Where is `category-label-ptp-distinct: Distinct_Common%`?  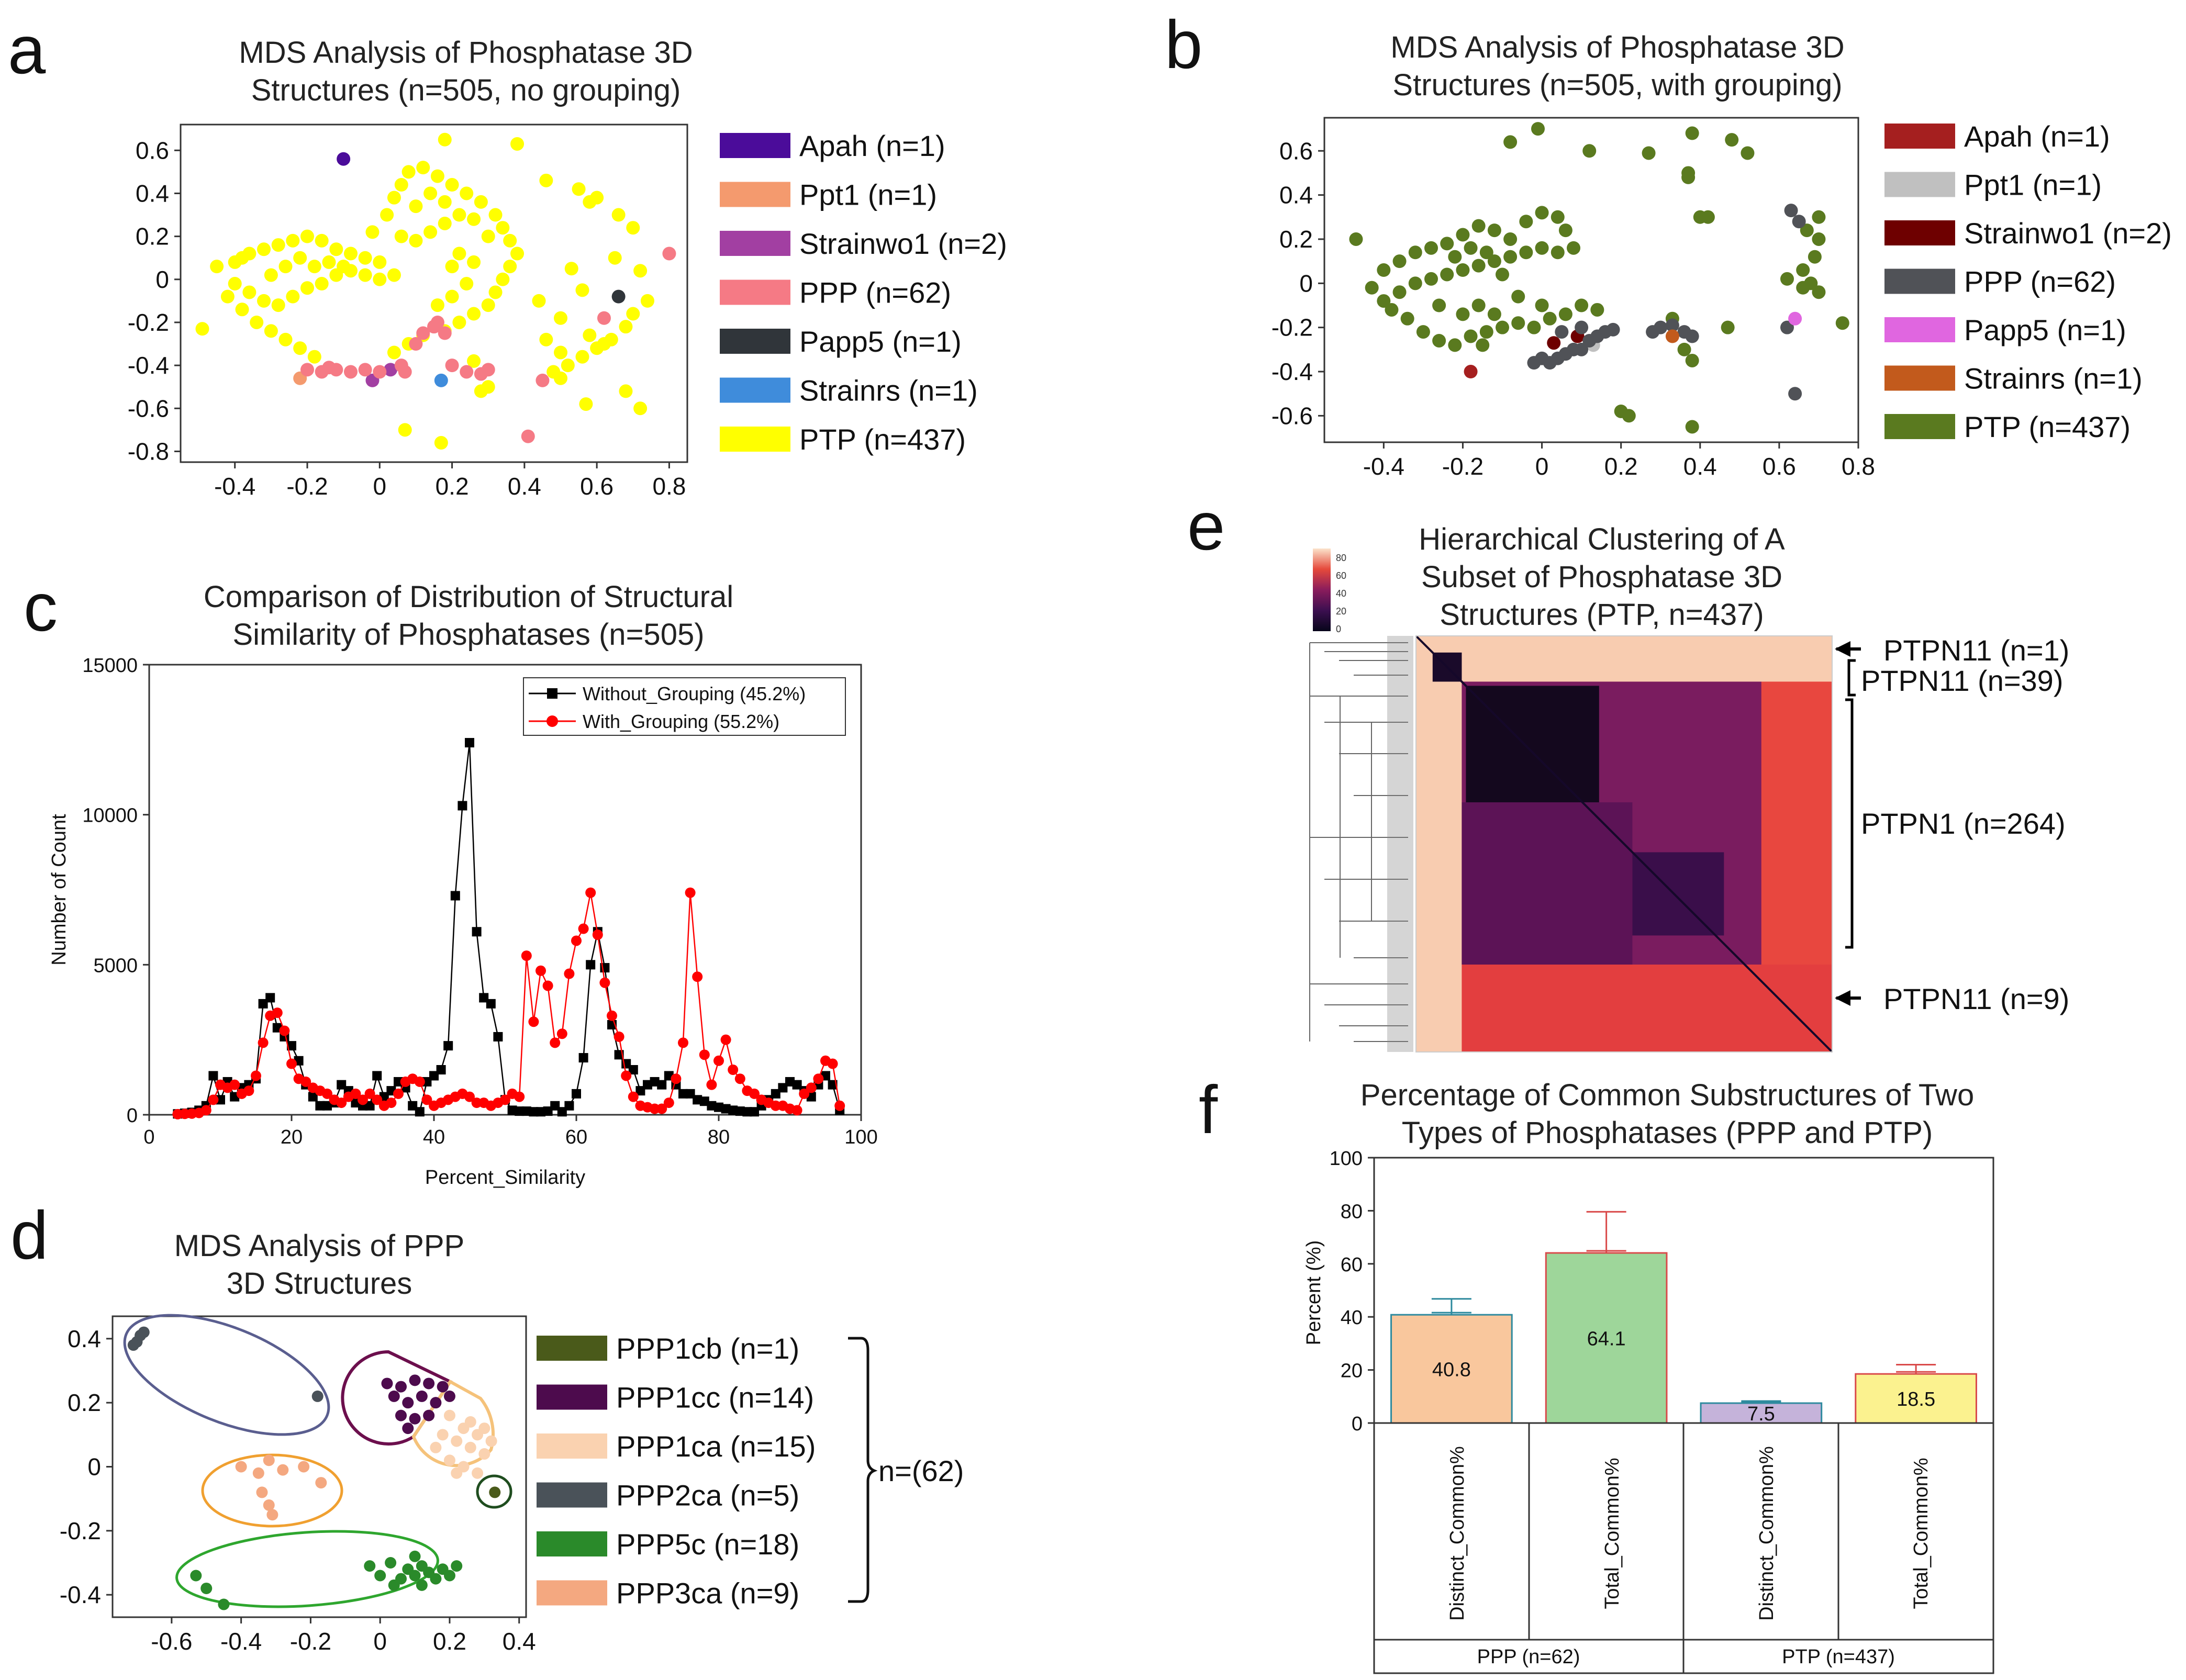 category-label-ptp-distinct: Distinct_Common% is located at coordinates (1767, 1533).